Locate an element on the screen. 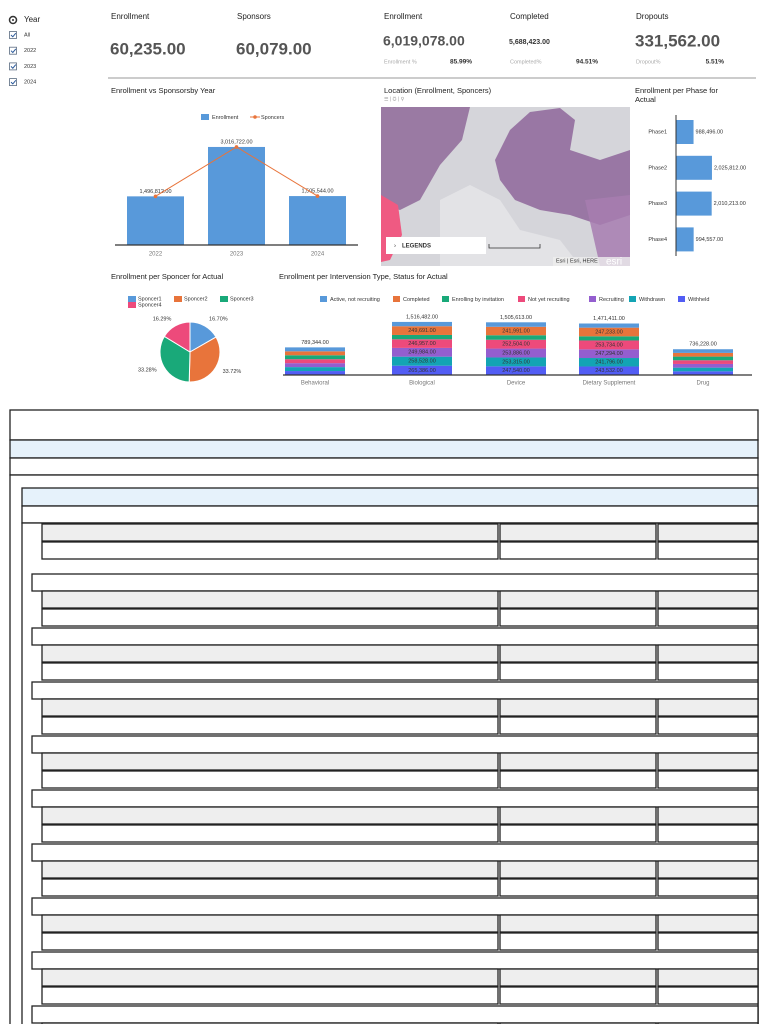 The height and width of the screenshot is (1024, 768). x-tick-label: 2023 is located at coordinates (237, 255).